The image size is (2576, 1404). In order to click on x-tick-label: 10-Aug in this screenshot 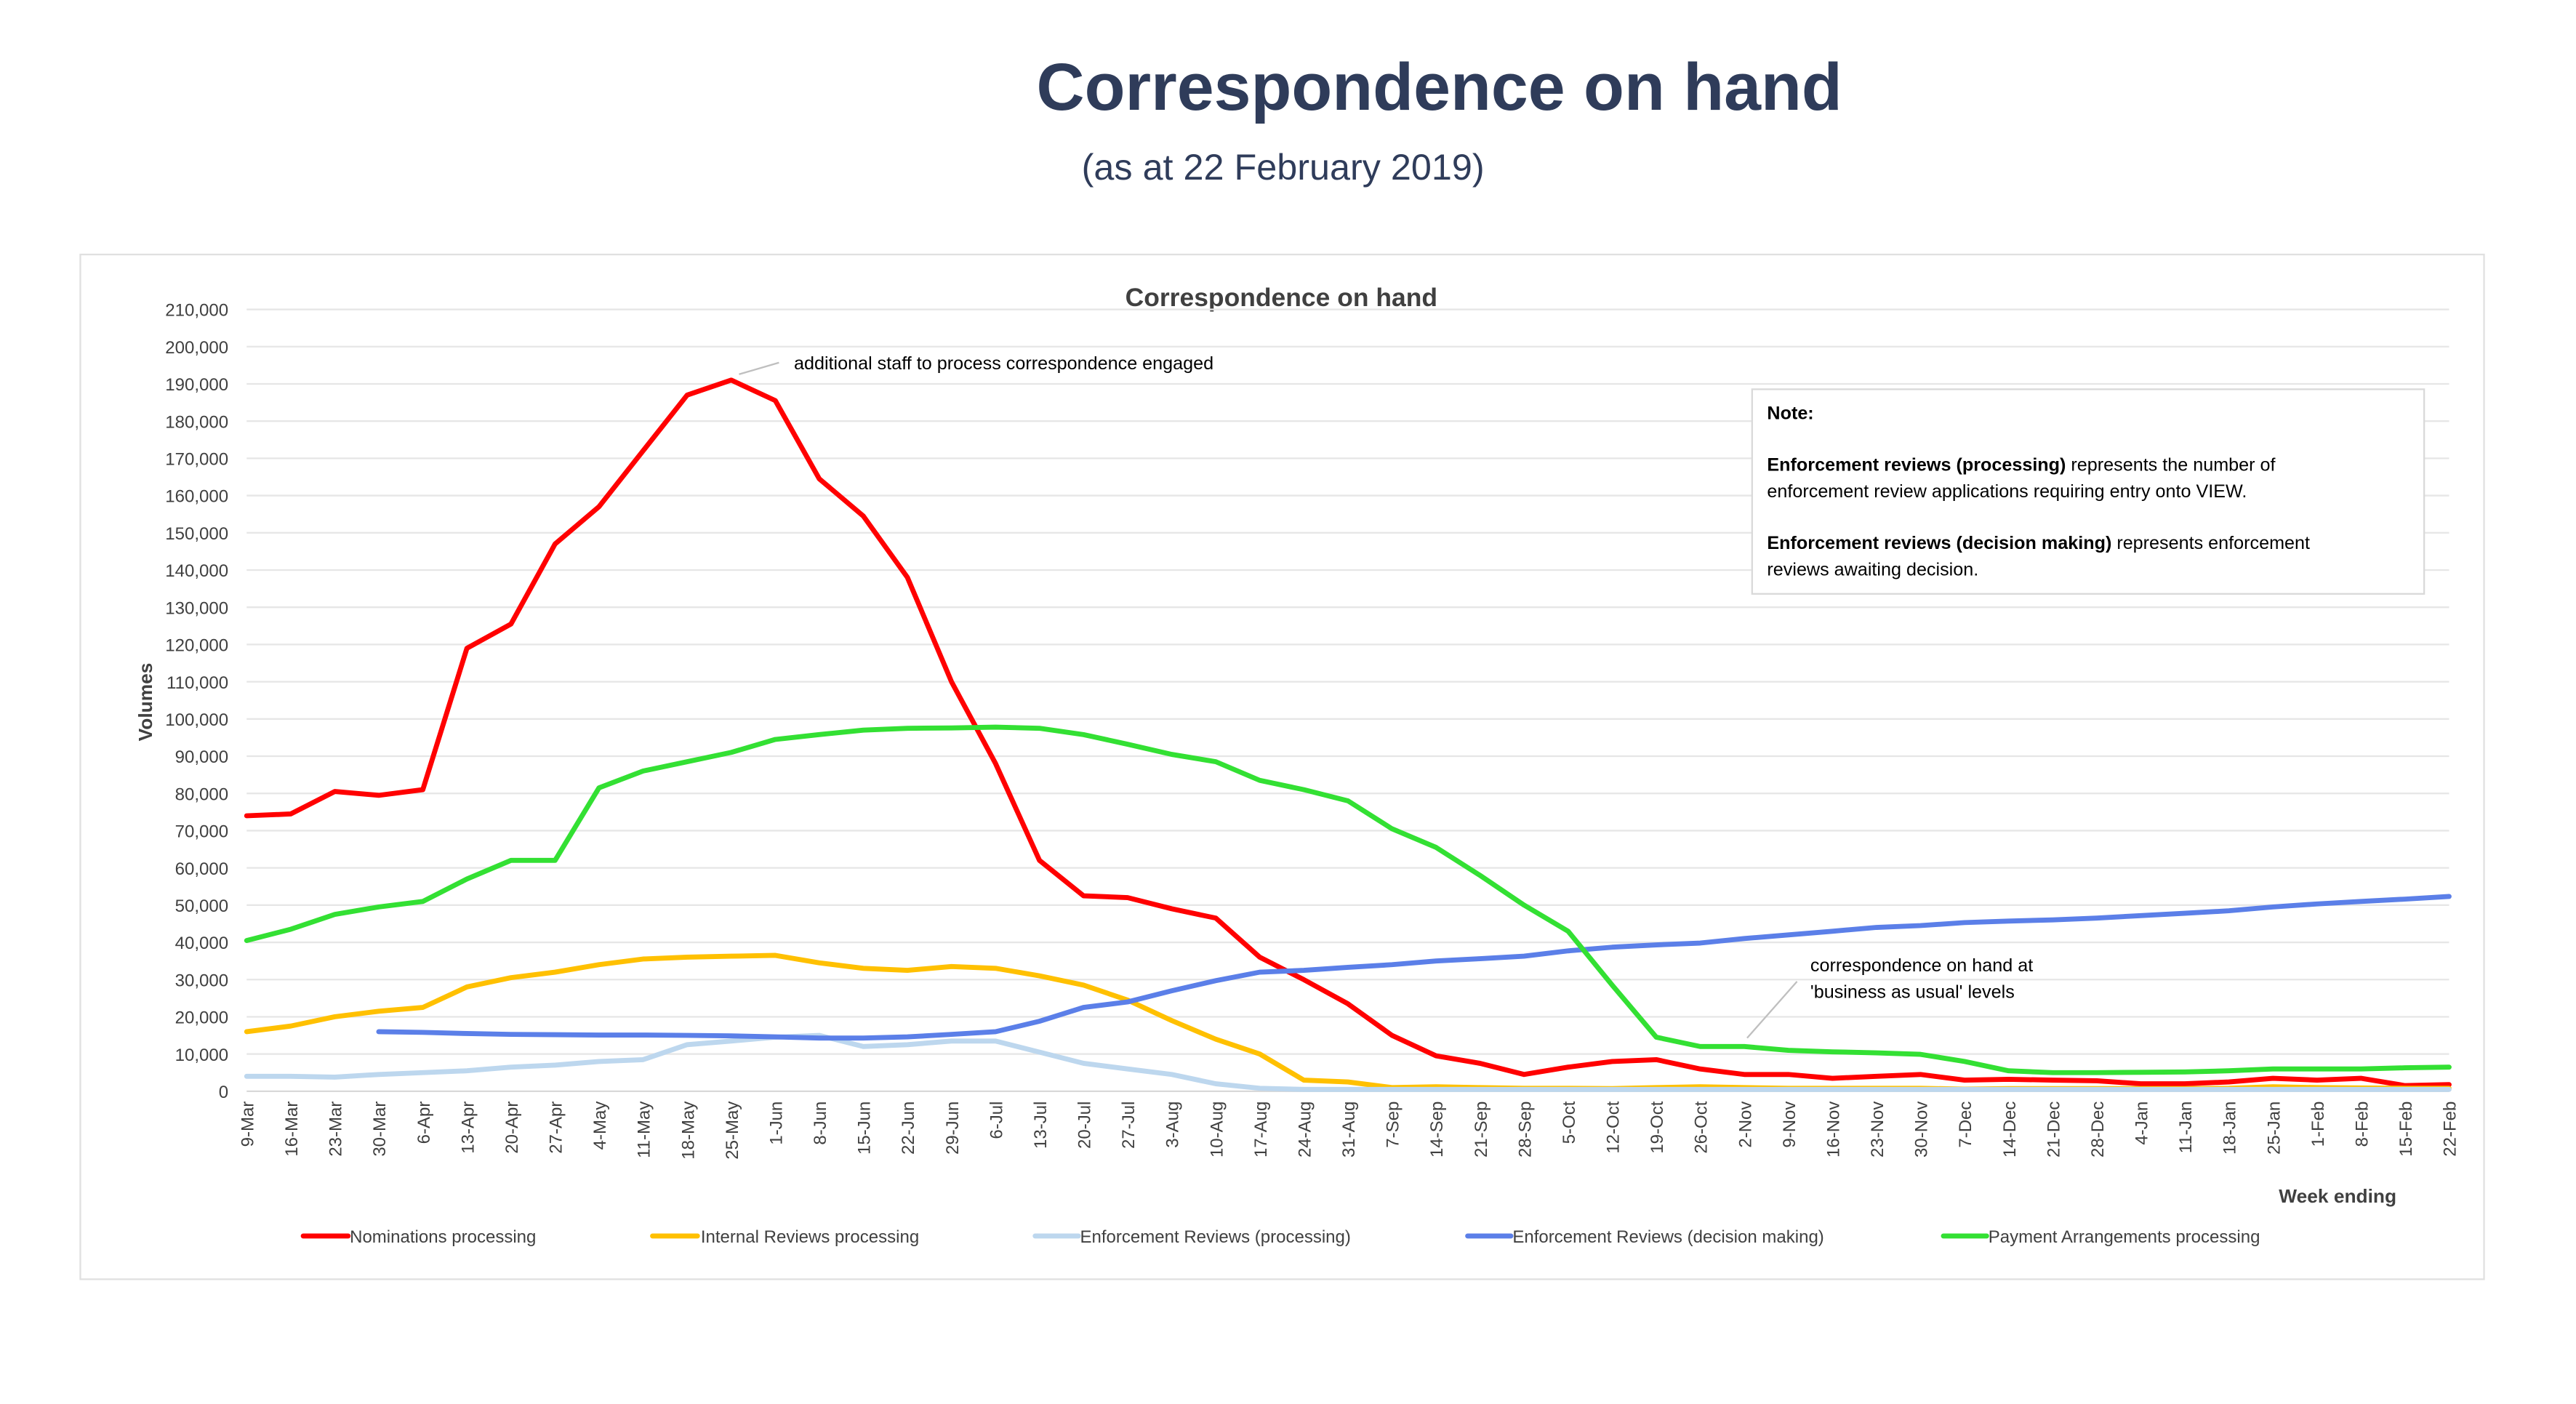, I will do `click(1217, 1130)`.